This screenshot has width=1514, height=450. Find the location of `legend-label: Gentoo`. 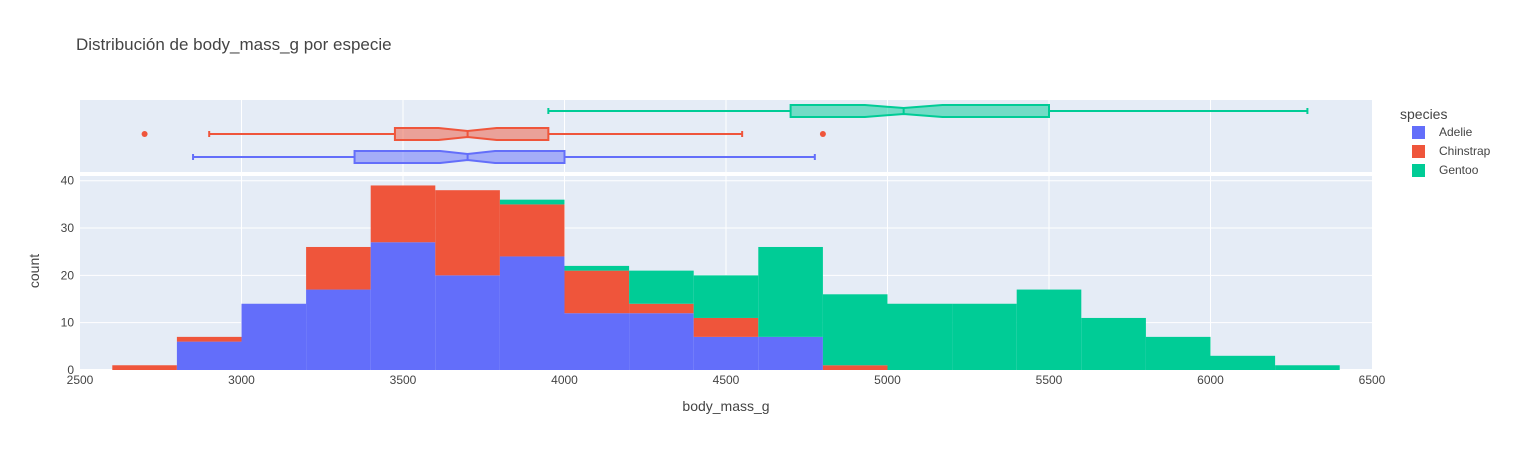

legend-label: Gentoo is located at coordinates (1459, 170).